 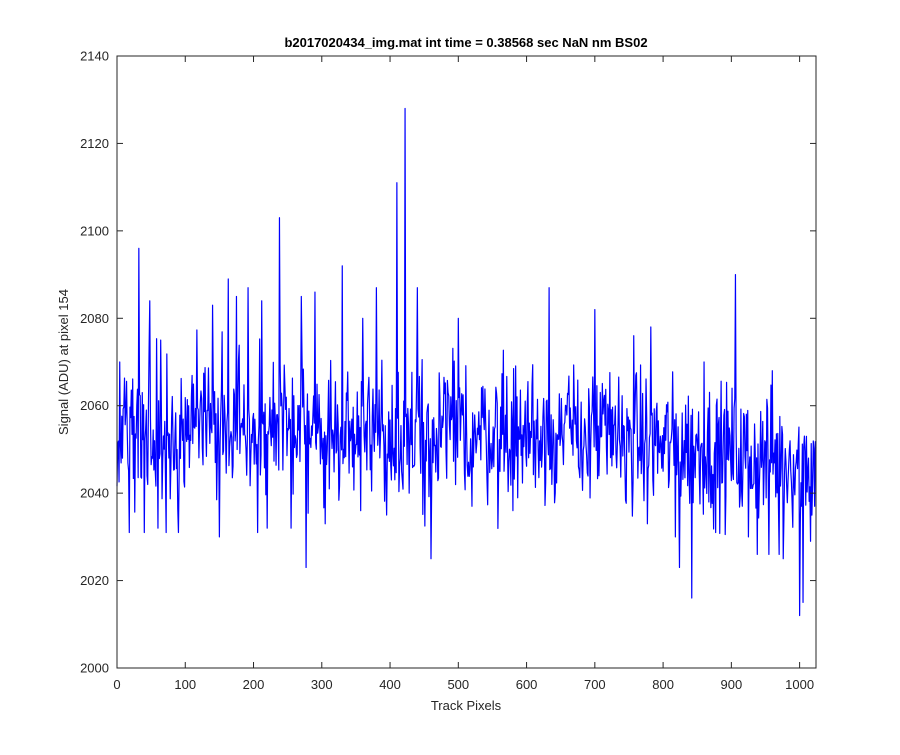 What do you see at coordinates (595, 684) in the screenshot?
I see `x-tick-label: 700` at bounding box center [595, 684].